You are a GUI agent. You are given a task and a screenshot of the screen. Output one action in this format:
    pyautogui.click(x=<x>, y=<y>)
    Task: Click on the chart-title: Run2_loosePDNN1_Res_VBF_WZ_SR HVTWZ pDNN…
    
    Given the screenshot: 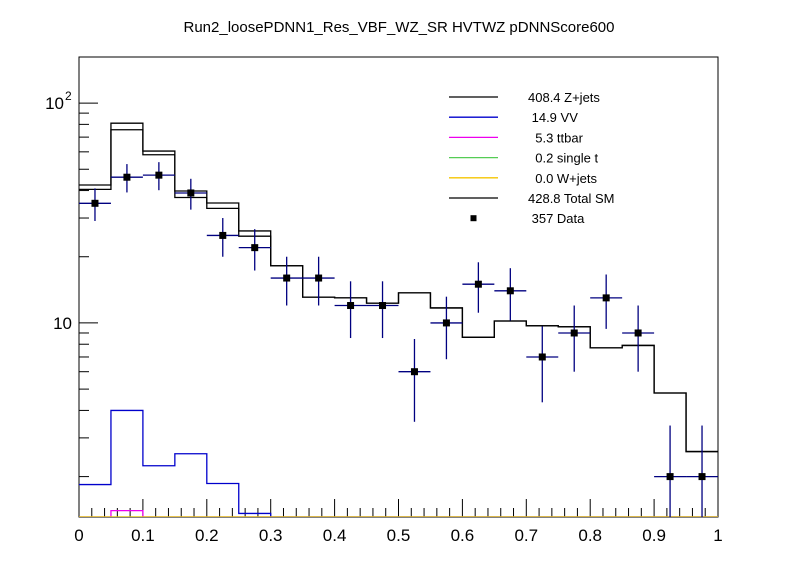 What is the action you would take?
    pyautogui.click(x=399, y=27)
    